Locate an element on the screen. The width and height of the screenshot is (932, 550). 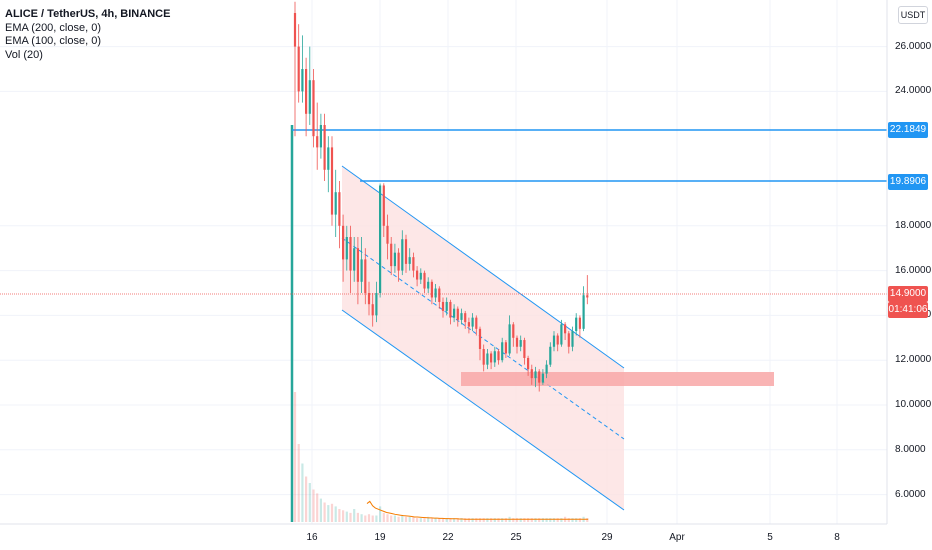
indicator-ema200: EMA (200, close, 0) is located at coordinates (53, 27).